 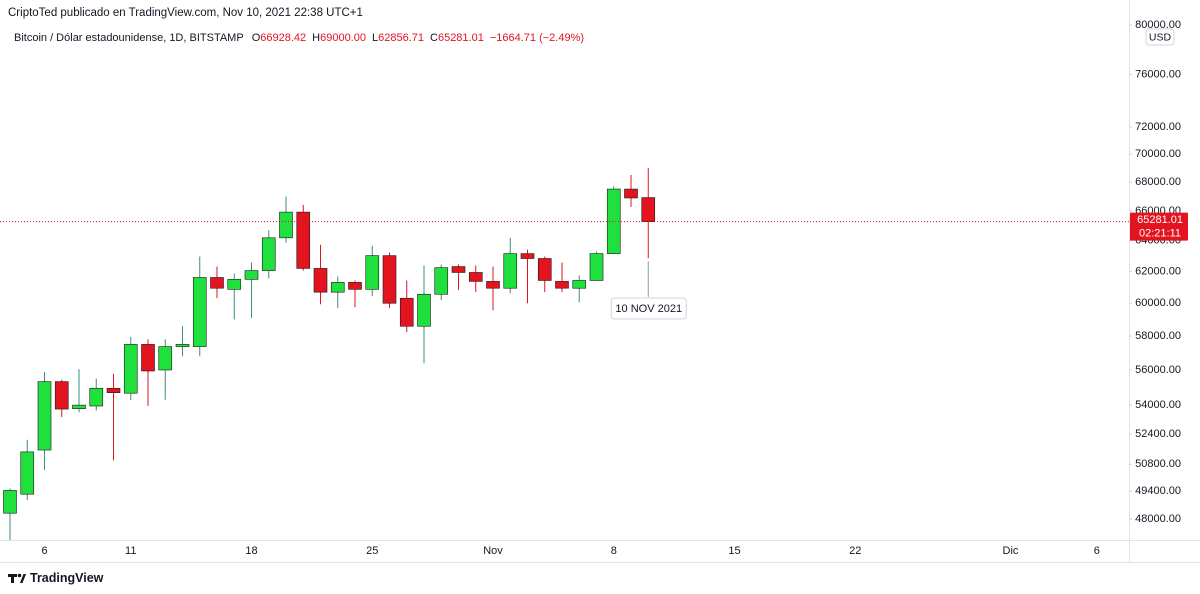 What do you see at coordinates (461, 38) in the screenshot?
I see `ohlc-value: 65281.01` at bounding box center [461, 38].